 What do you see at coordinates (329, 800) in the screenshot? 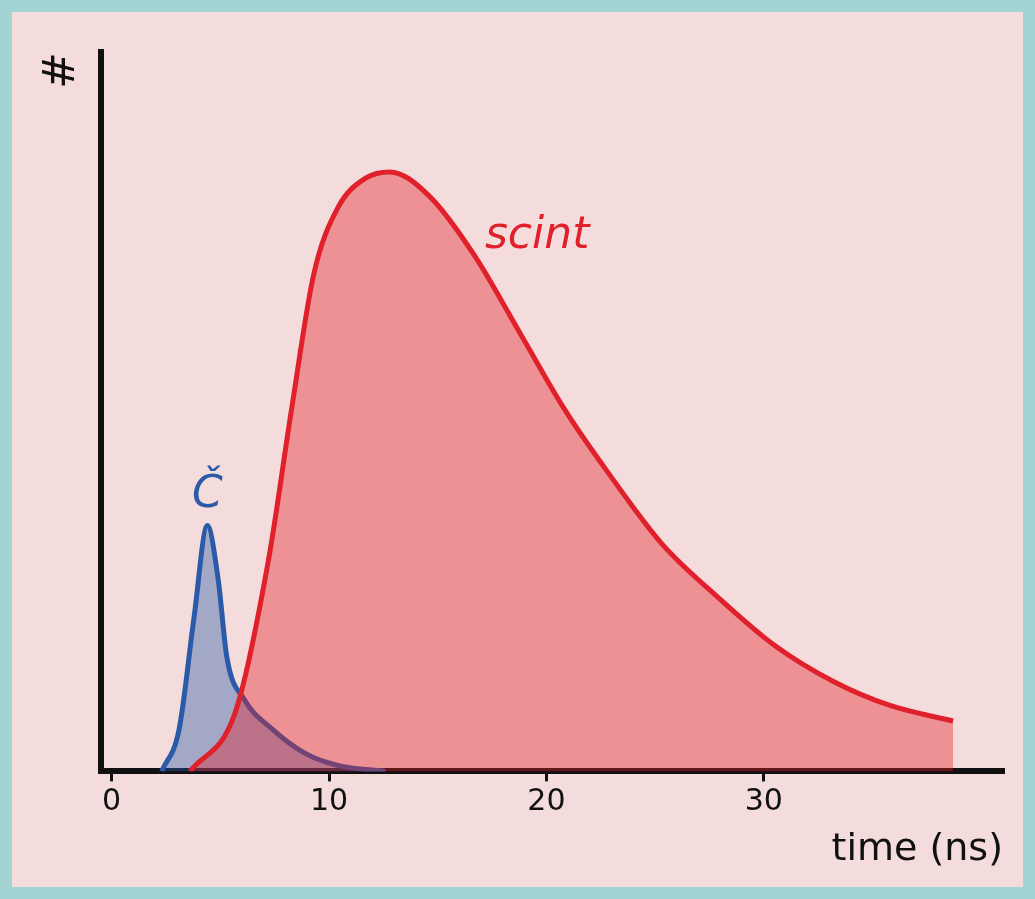
I see `x-tick-label: 10` at bounding box center [329, 800].